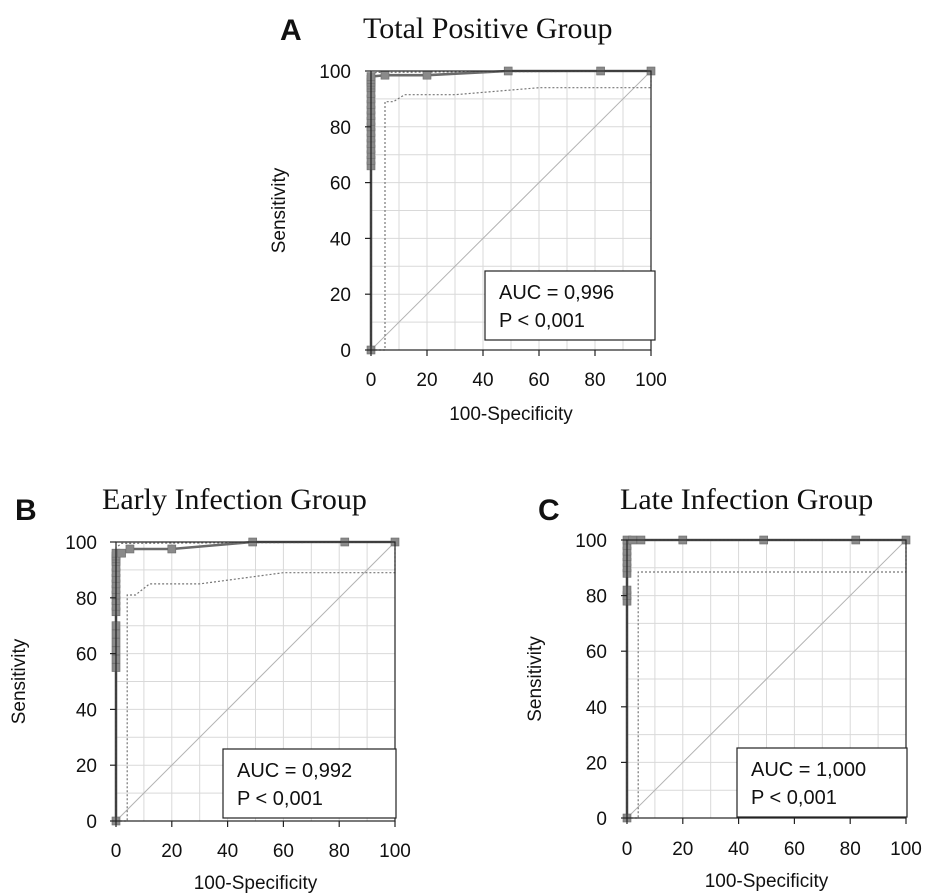 This screenshot has width=925, height=896. I want to click on panel-a-grid, so click(511, 210).